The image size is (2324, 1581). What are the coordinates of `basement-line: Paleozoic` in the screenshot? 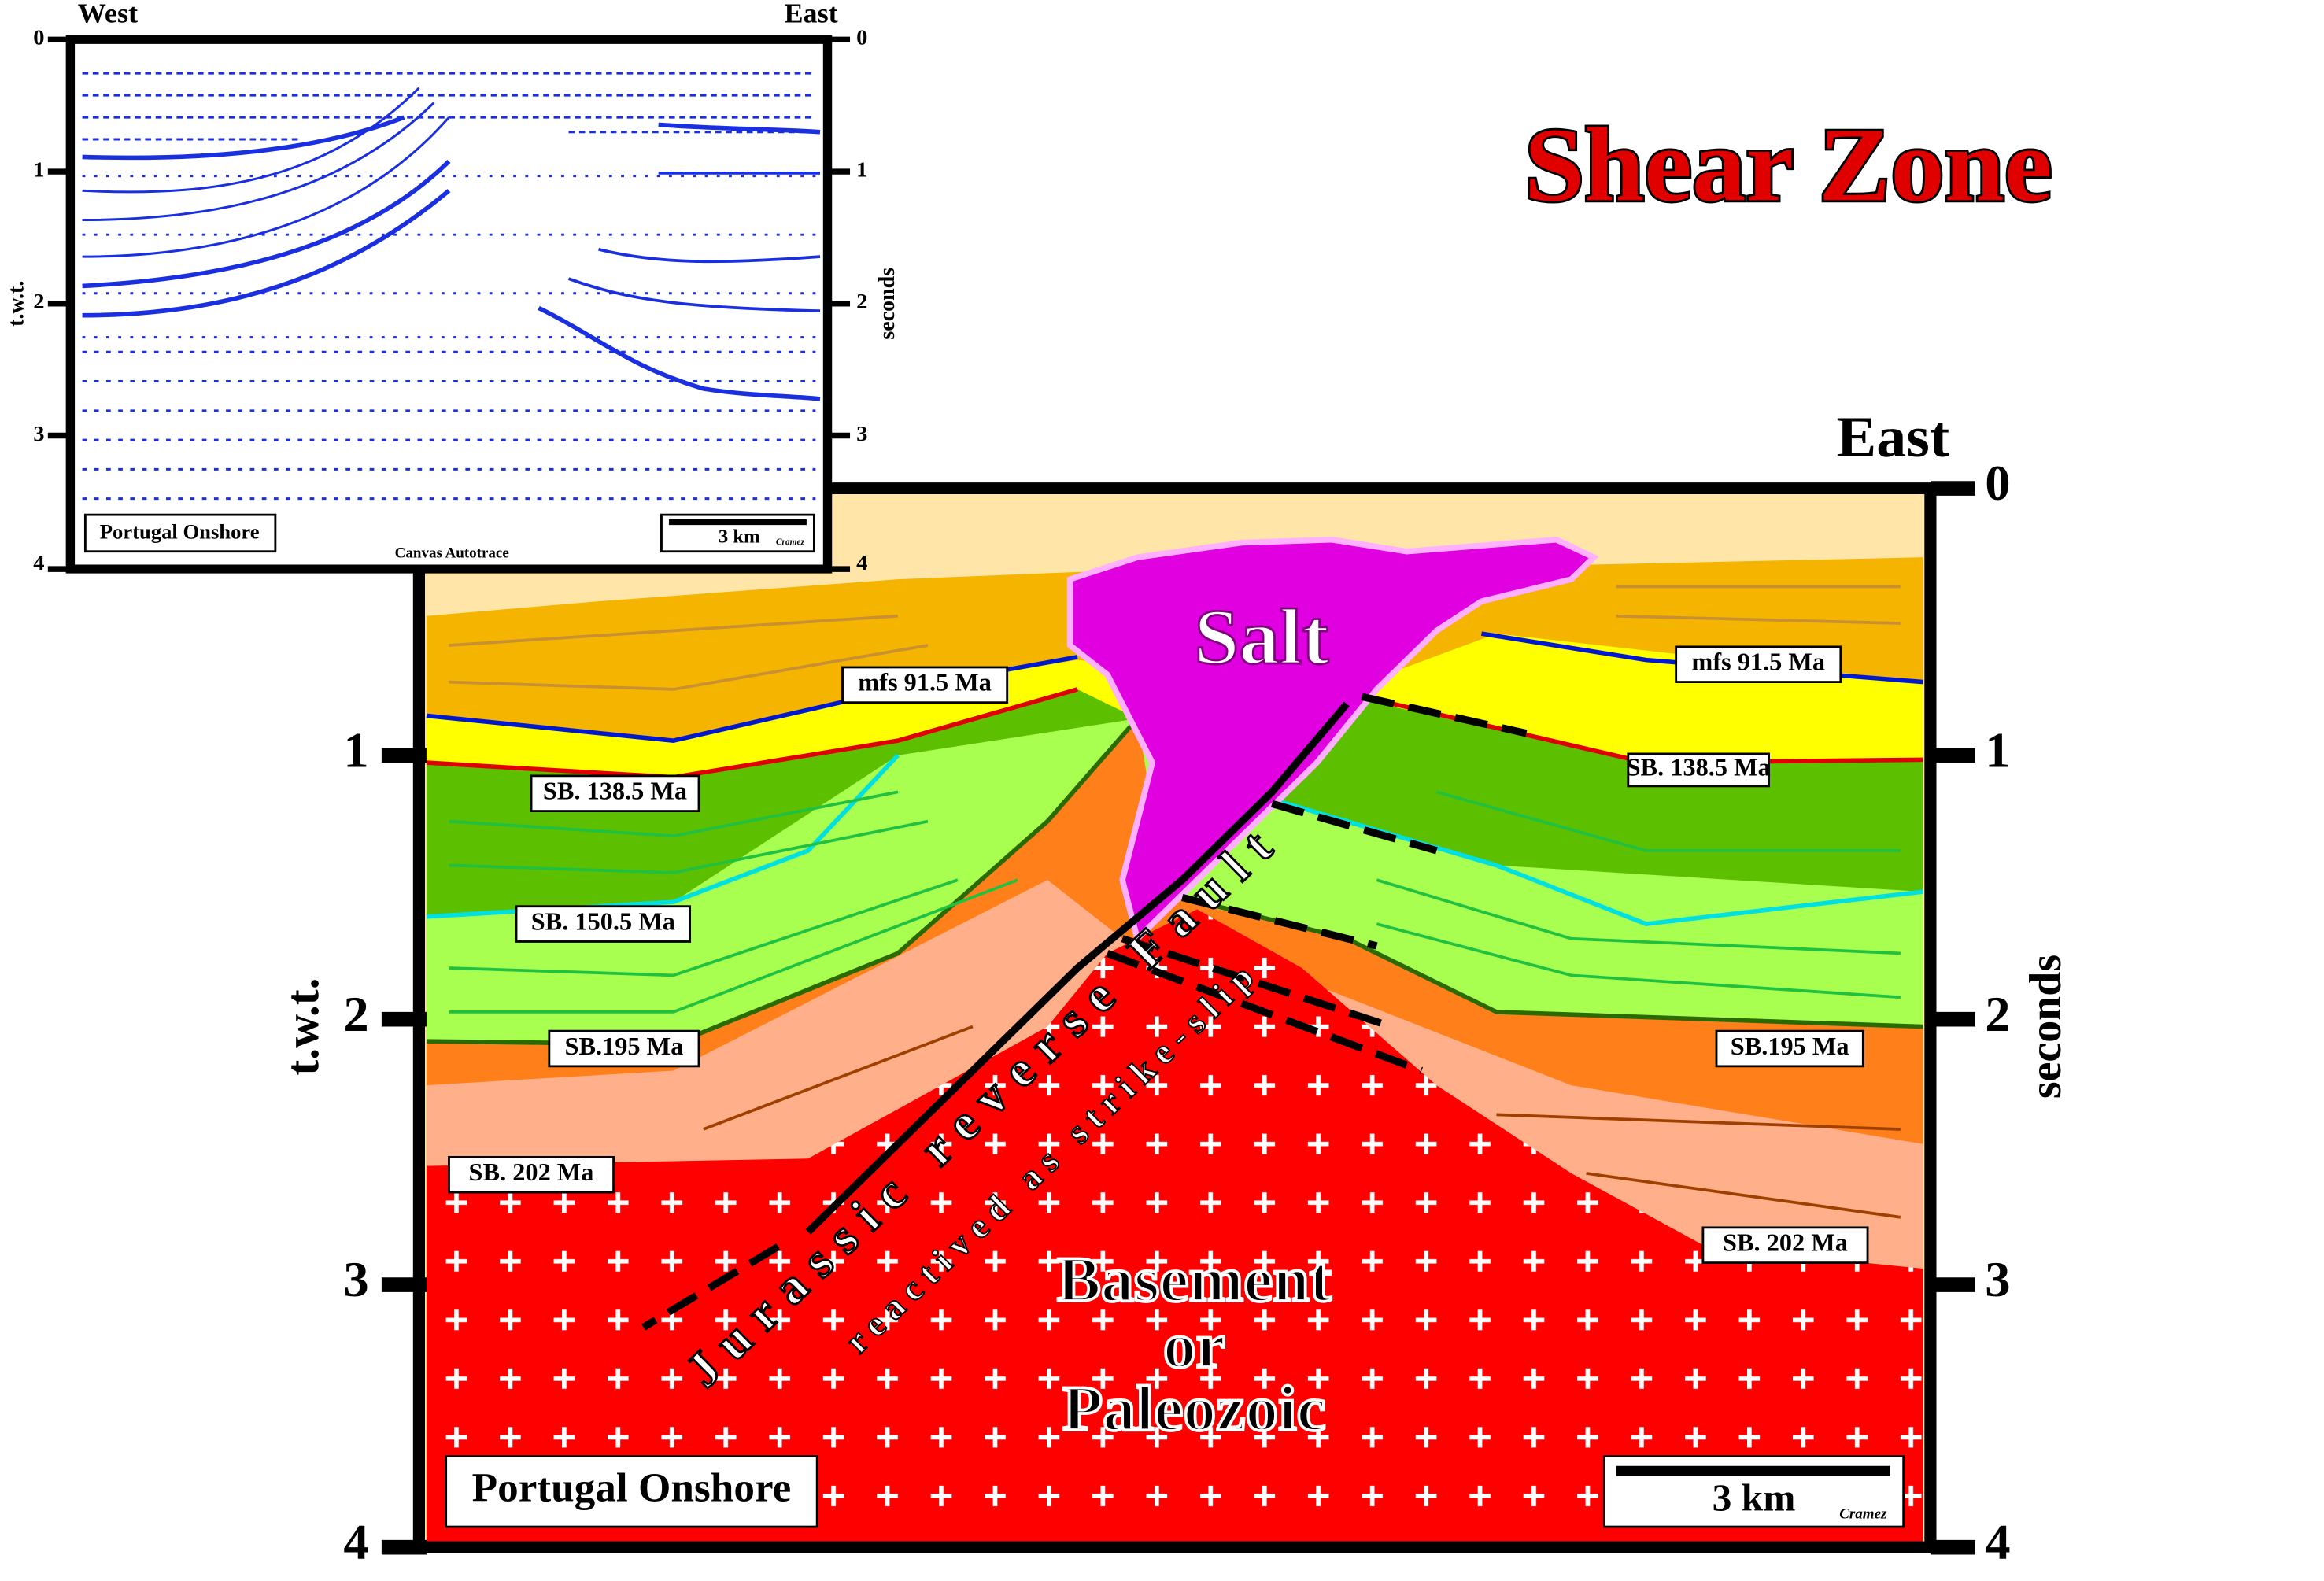 It's located at (1193, 1408).